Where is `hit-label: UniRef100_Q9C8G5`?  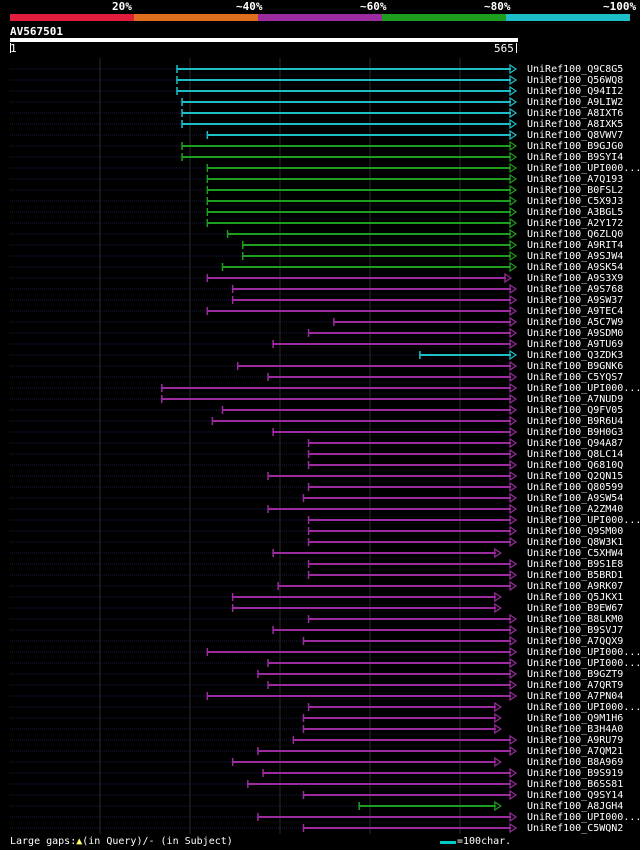 hit-label: UniRef100_Q9C8G5 is located at coordinates (575, 69).